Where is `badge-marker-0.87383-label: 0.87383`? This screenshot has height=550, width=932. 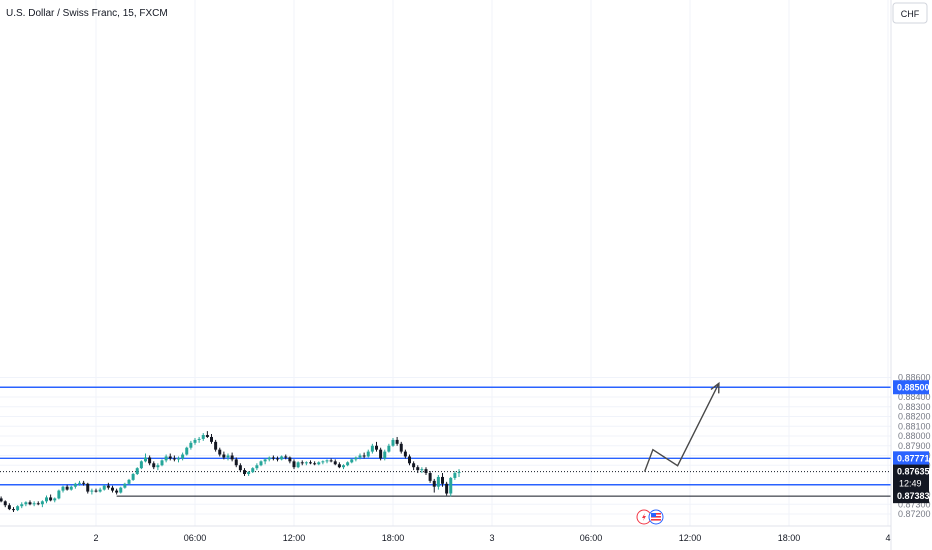
badge-marker-0.87383-label: 0.87383 is located at coordinates (913, 496).